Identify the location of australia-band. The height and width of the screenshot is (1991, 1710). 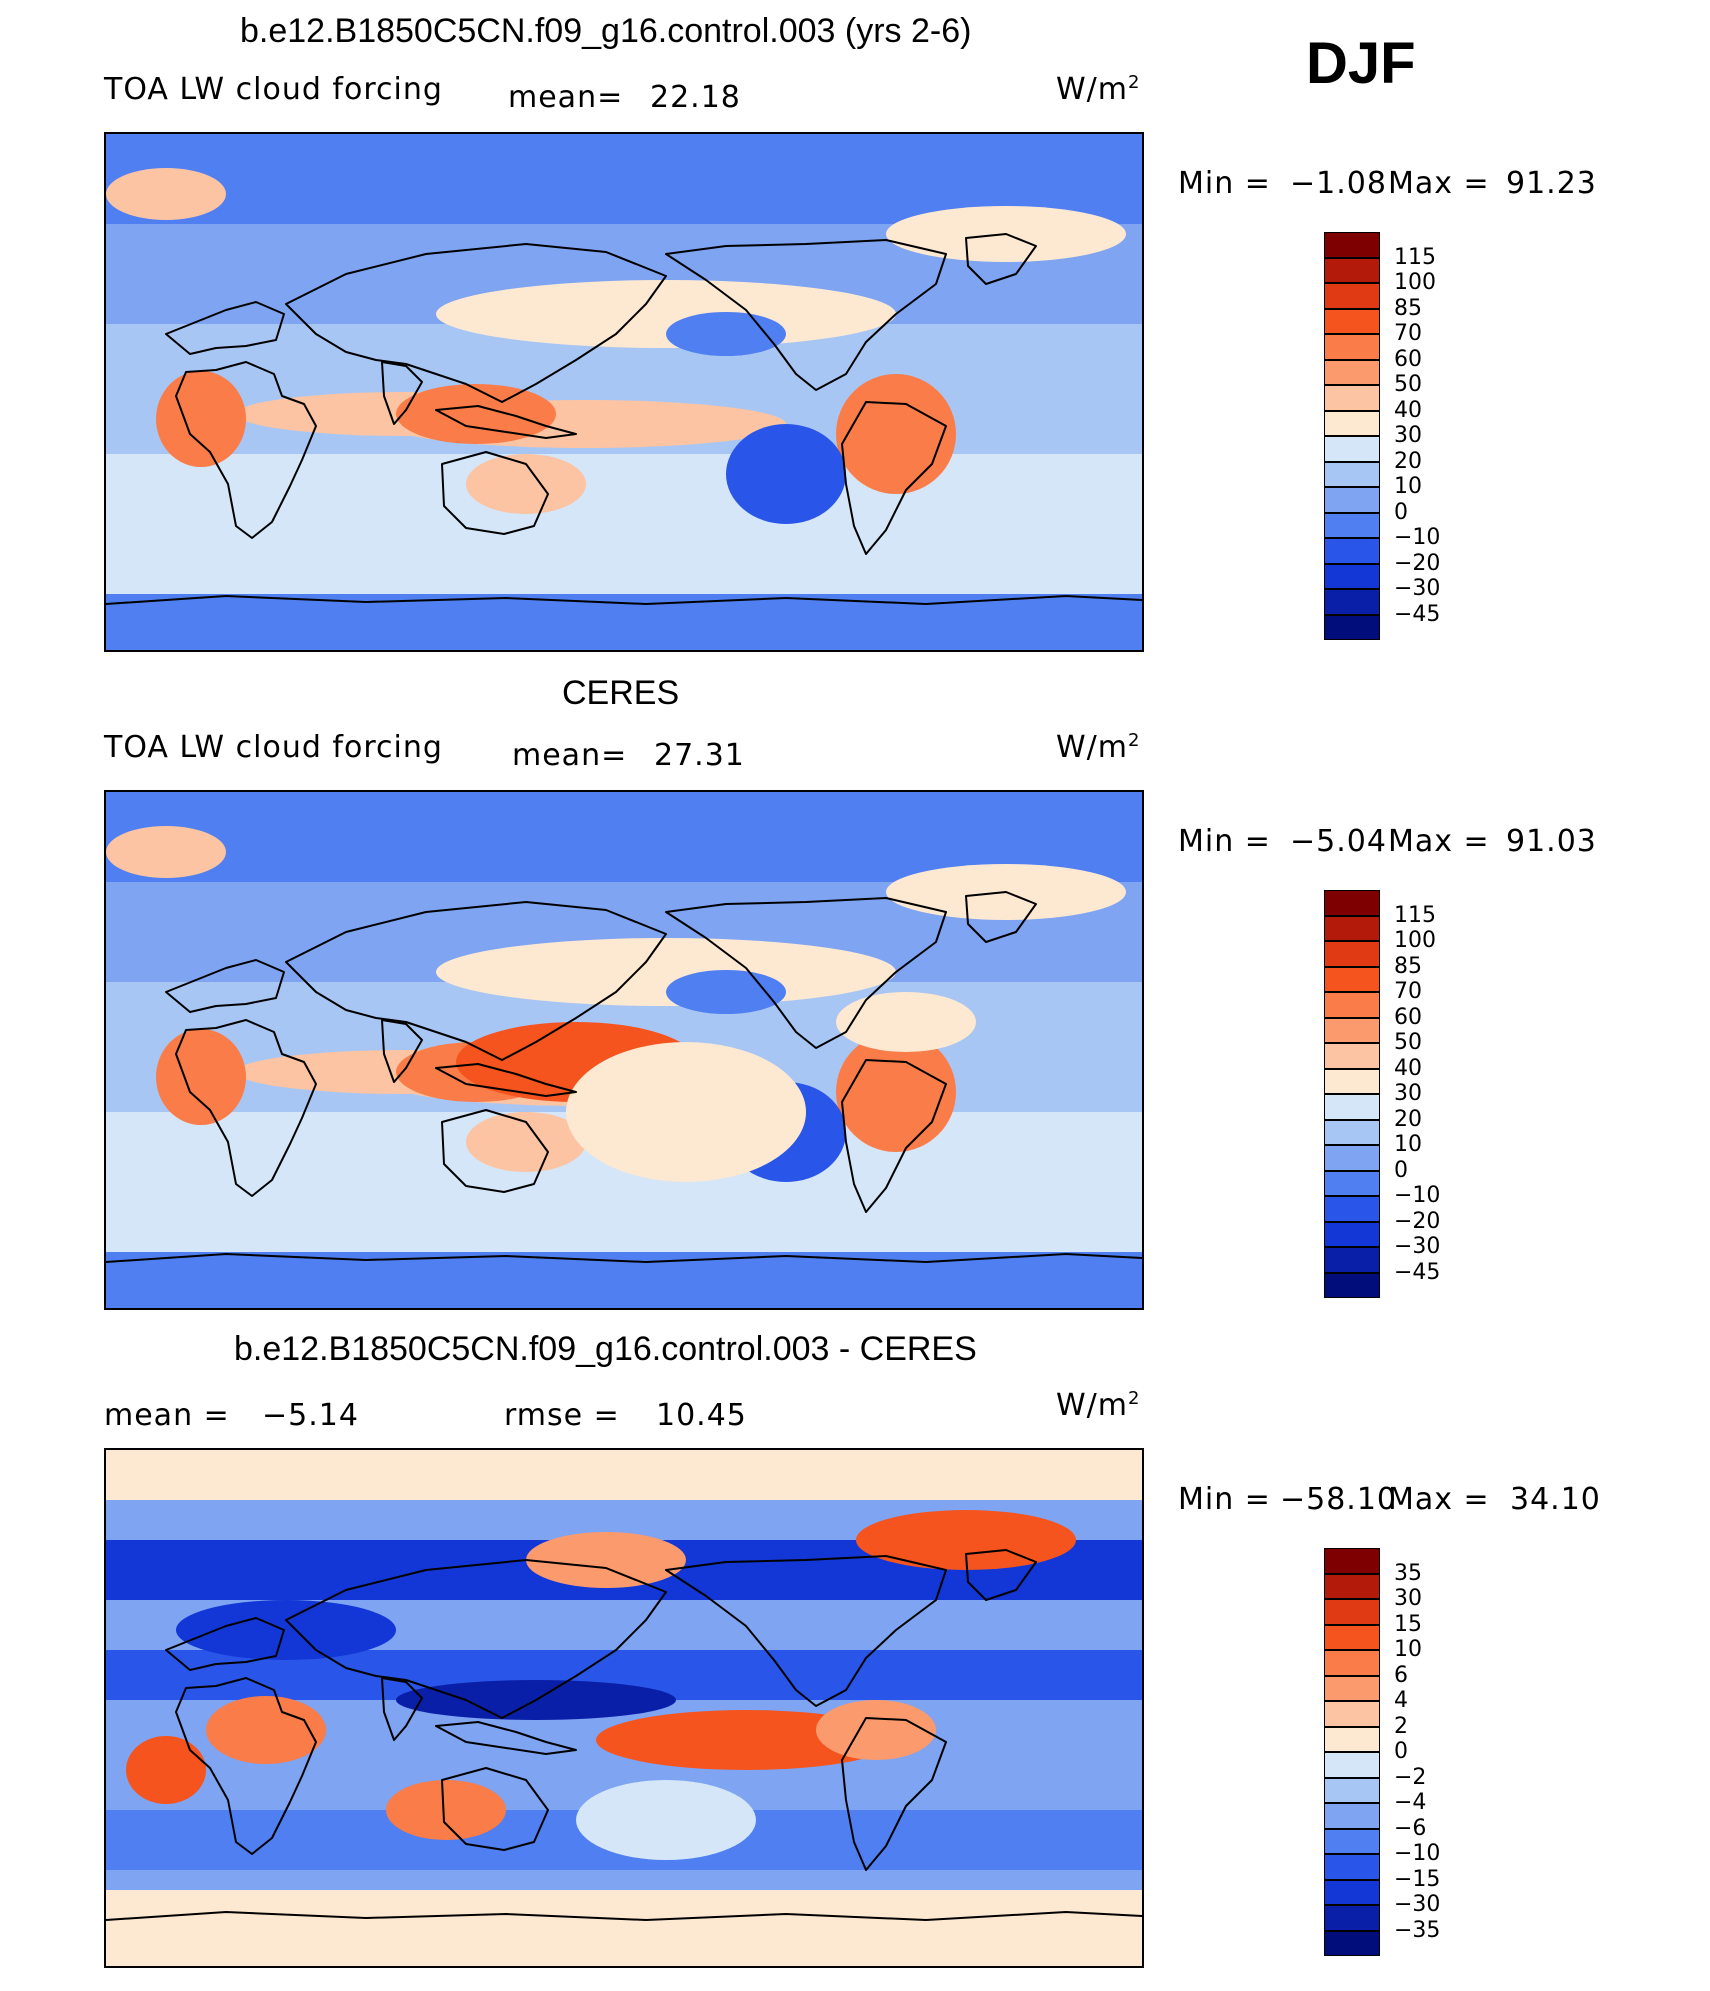
(526, 1142).